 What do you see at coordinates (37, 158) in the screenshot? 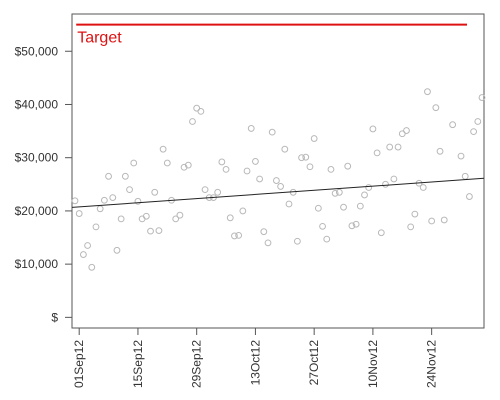
I see `y-tick-label: $30,000` at bounding box center [37, 158].